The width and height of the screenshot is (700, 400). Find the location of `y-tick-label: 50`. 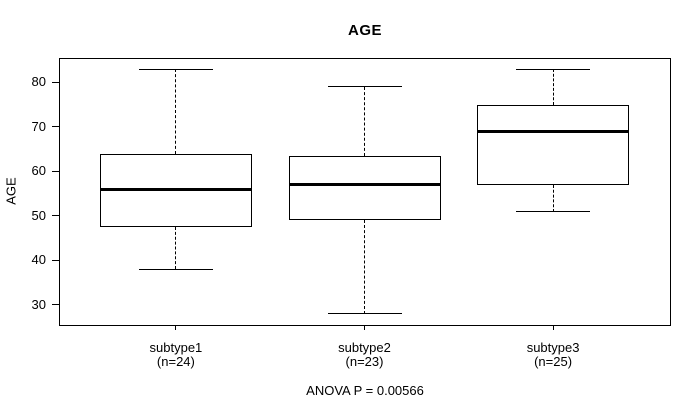

y-tick-label: 50 is located at coordinates (38, 215).